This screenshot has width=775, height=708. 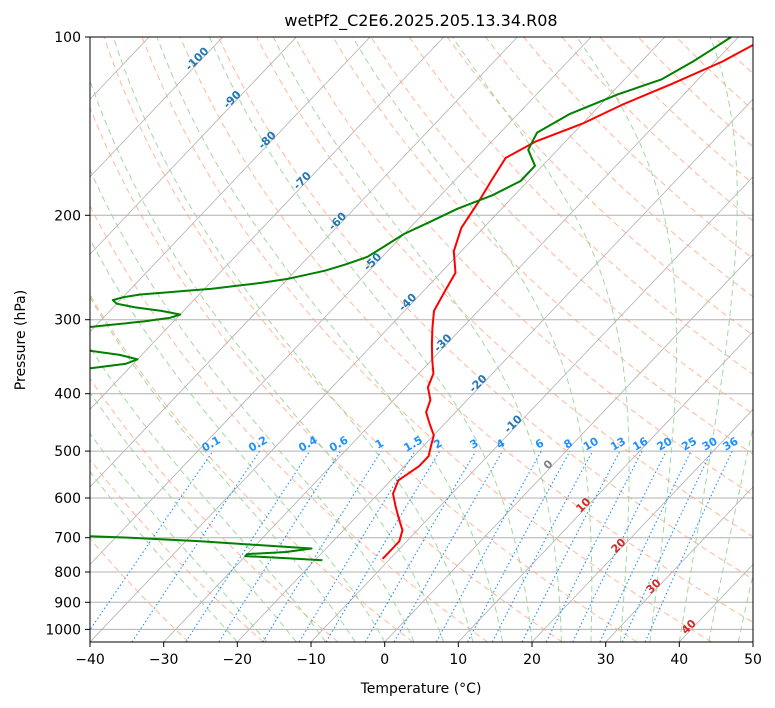 I want to click on isotherm-label: -20, so click(x=477, y=383).